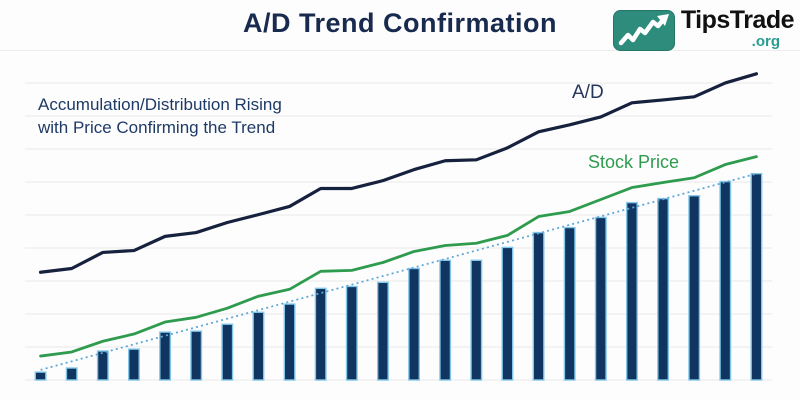  Describe the element at coordinates (737, 20) in the screenshot. I see `logo-brand: TipsTrade` at that location.